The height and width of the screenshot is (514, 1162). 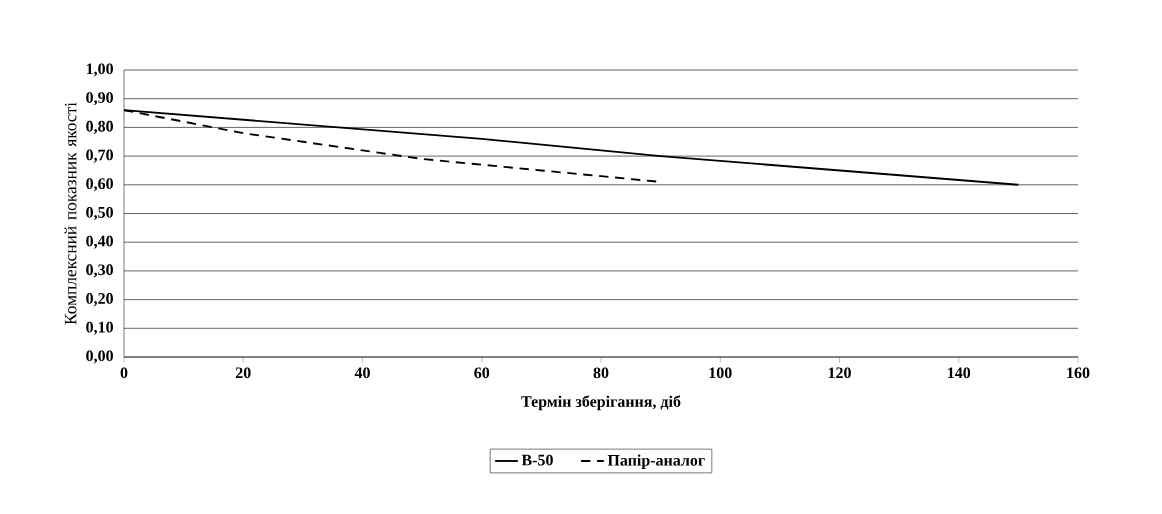 I want to click on y-tick-label: 0,50, so click(x=99, y=213).